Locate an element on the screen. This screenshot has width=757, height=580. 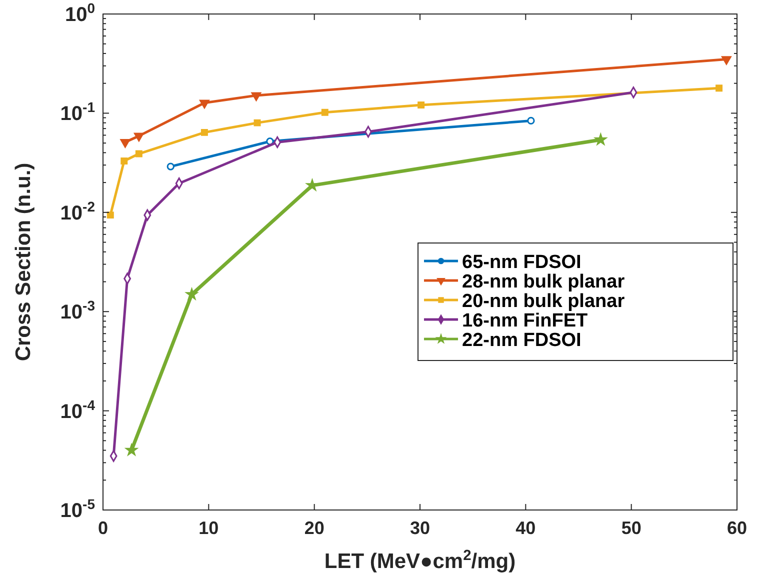
x-tick-label: 60 is located at coordinates (737, 528).